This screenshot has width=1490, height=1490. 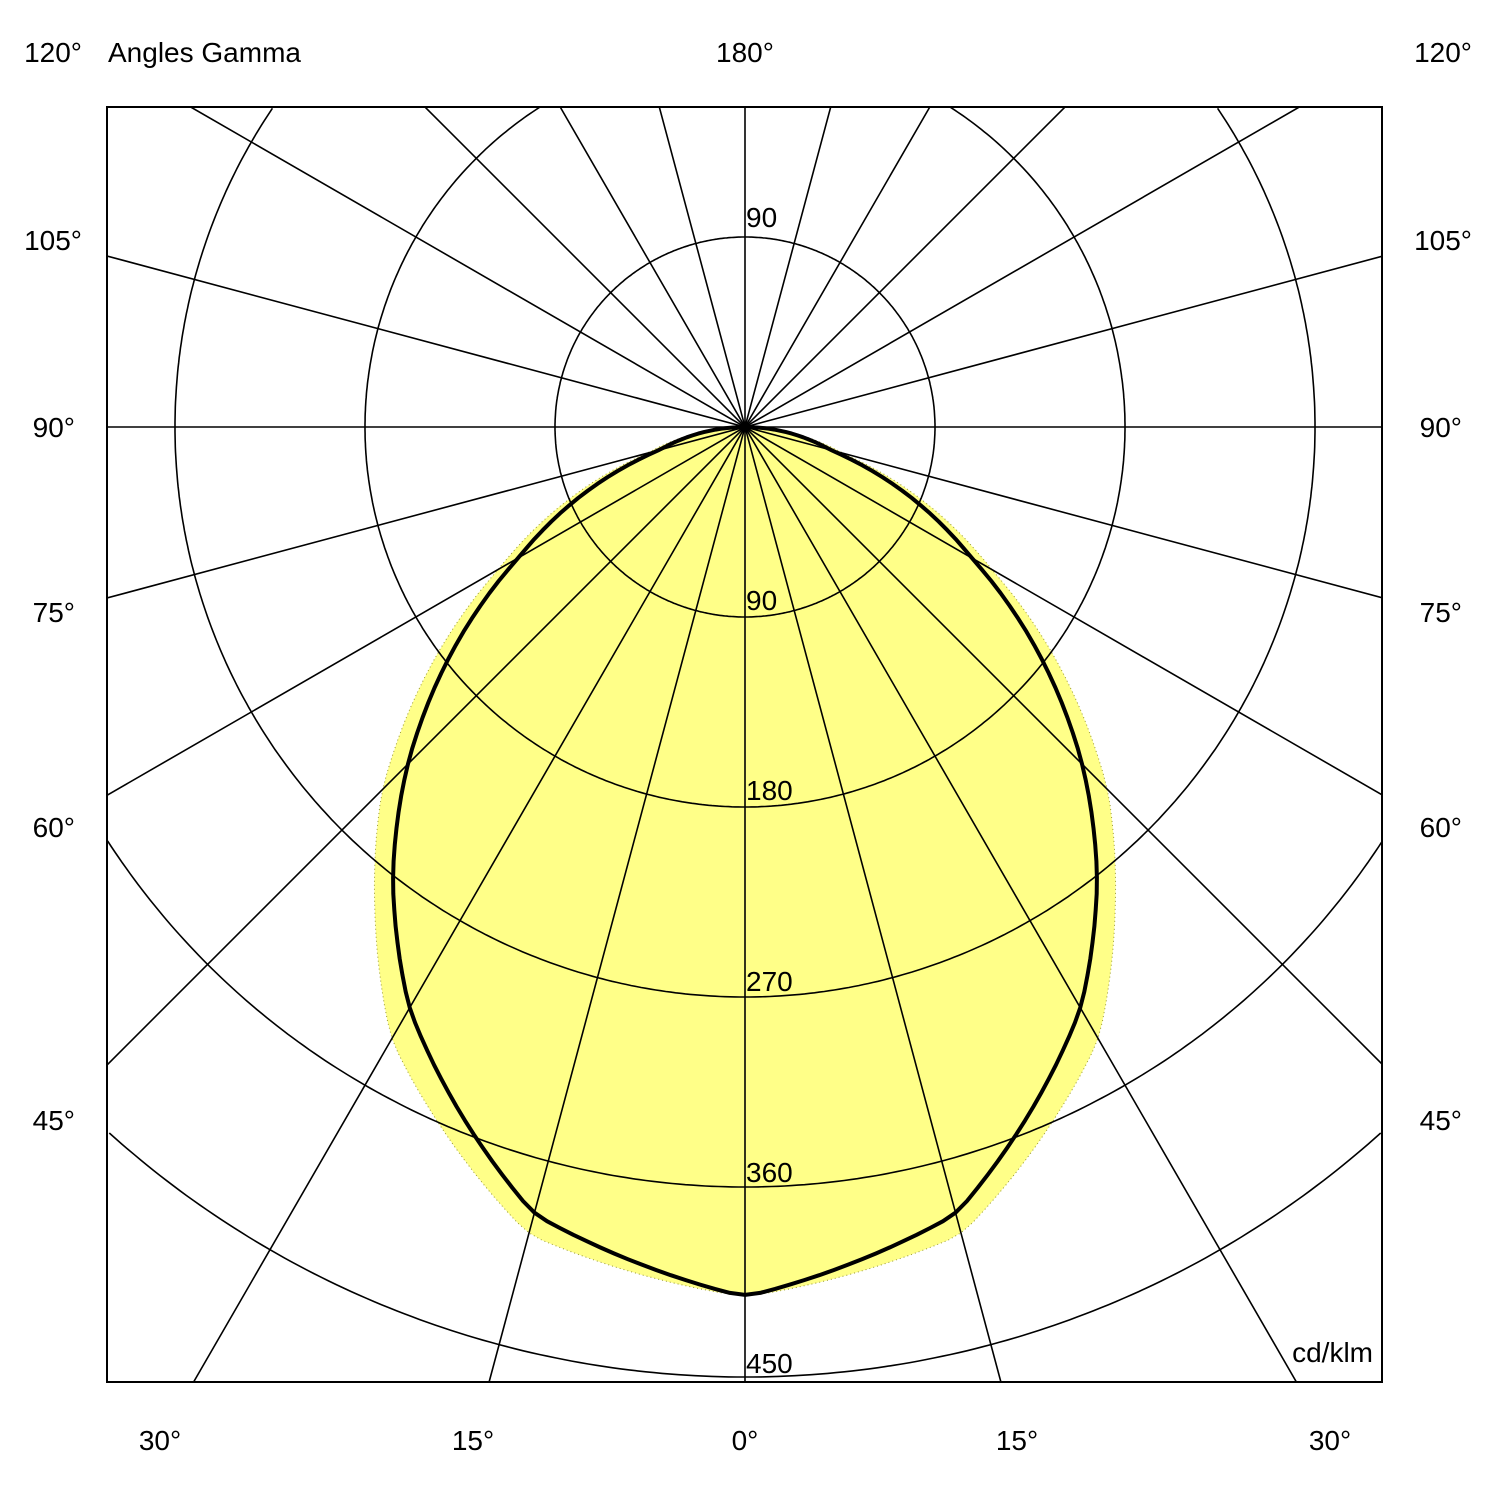 What do you see at coordinates (769, 981) in the screenshot?
I see `radial-tick-label: 270` at bounding box center [769, 981].